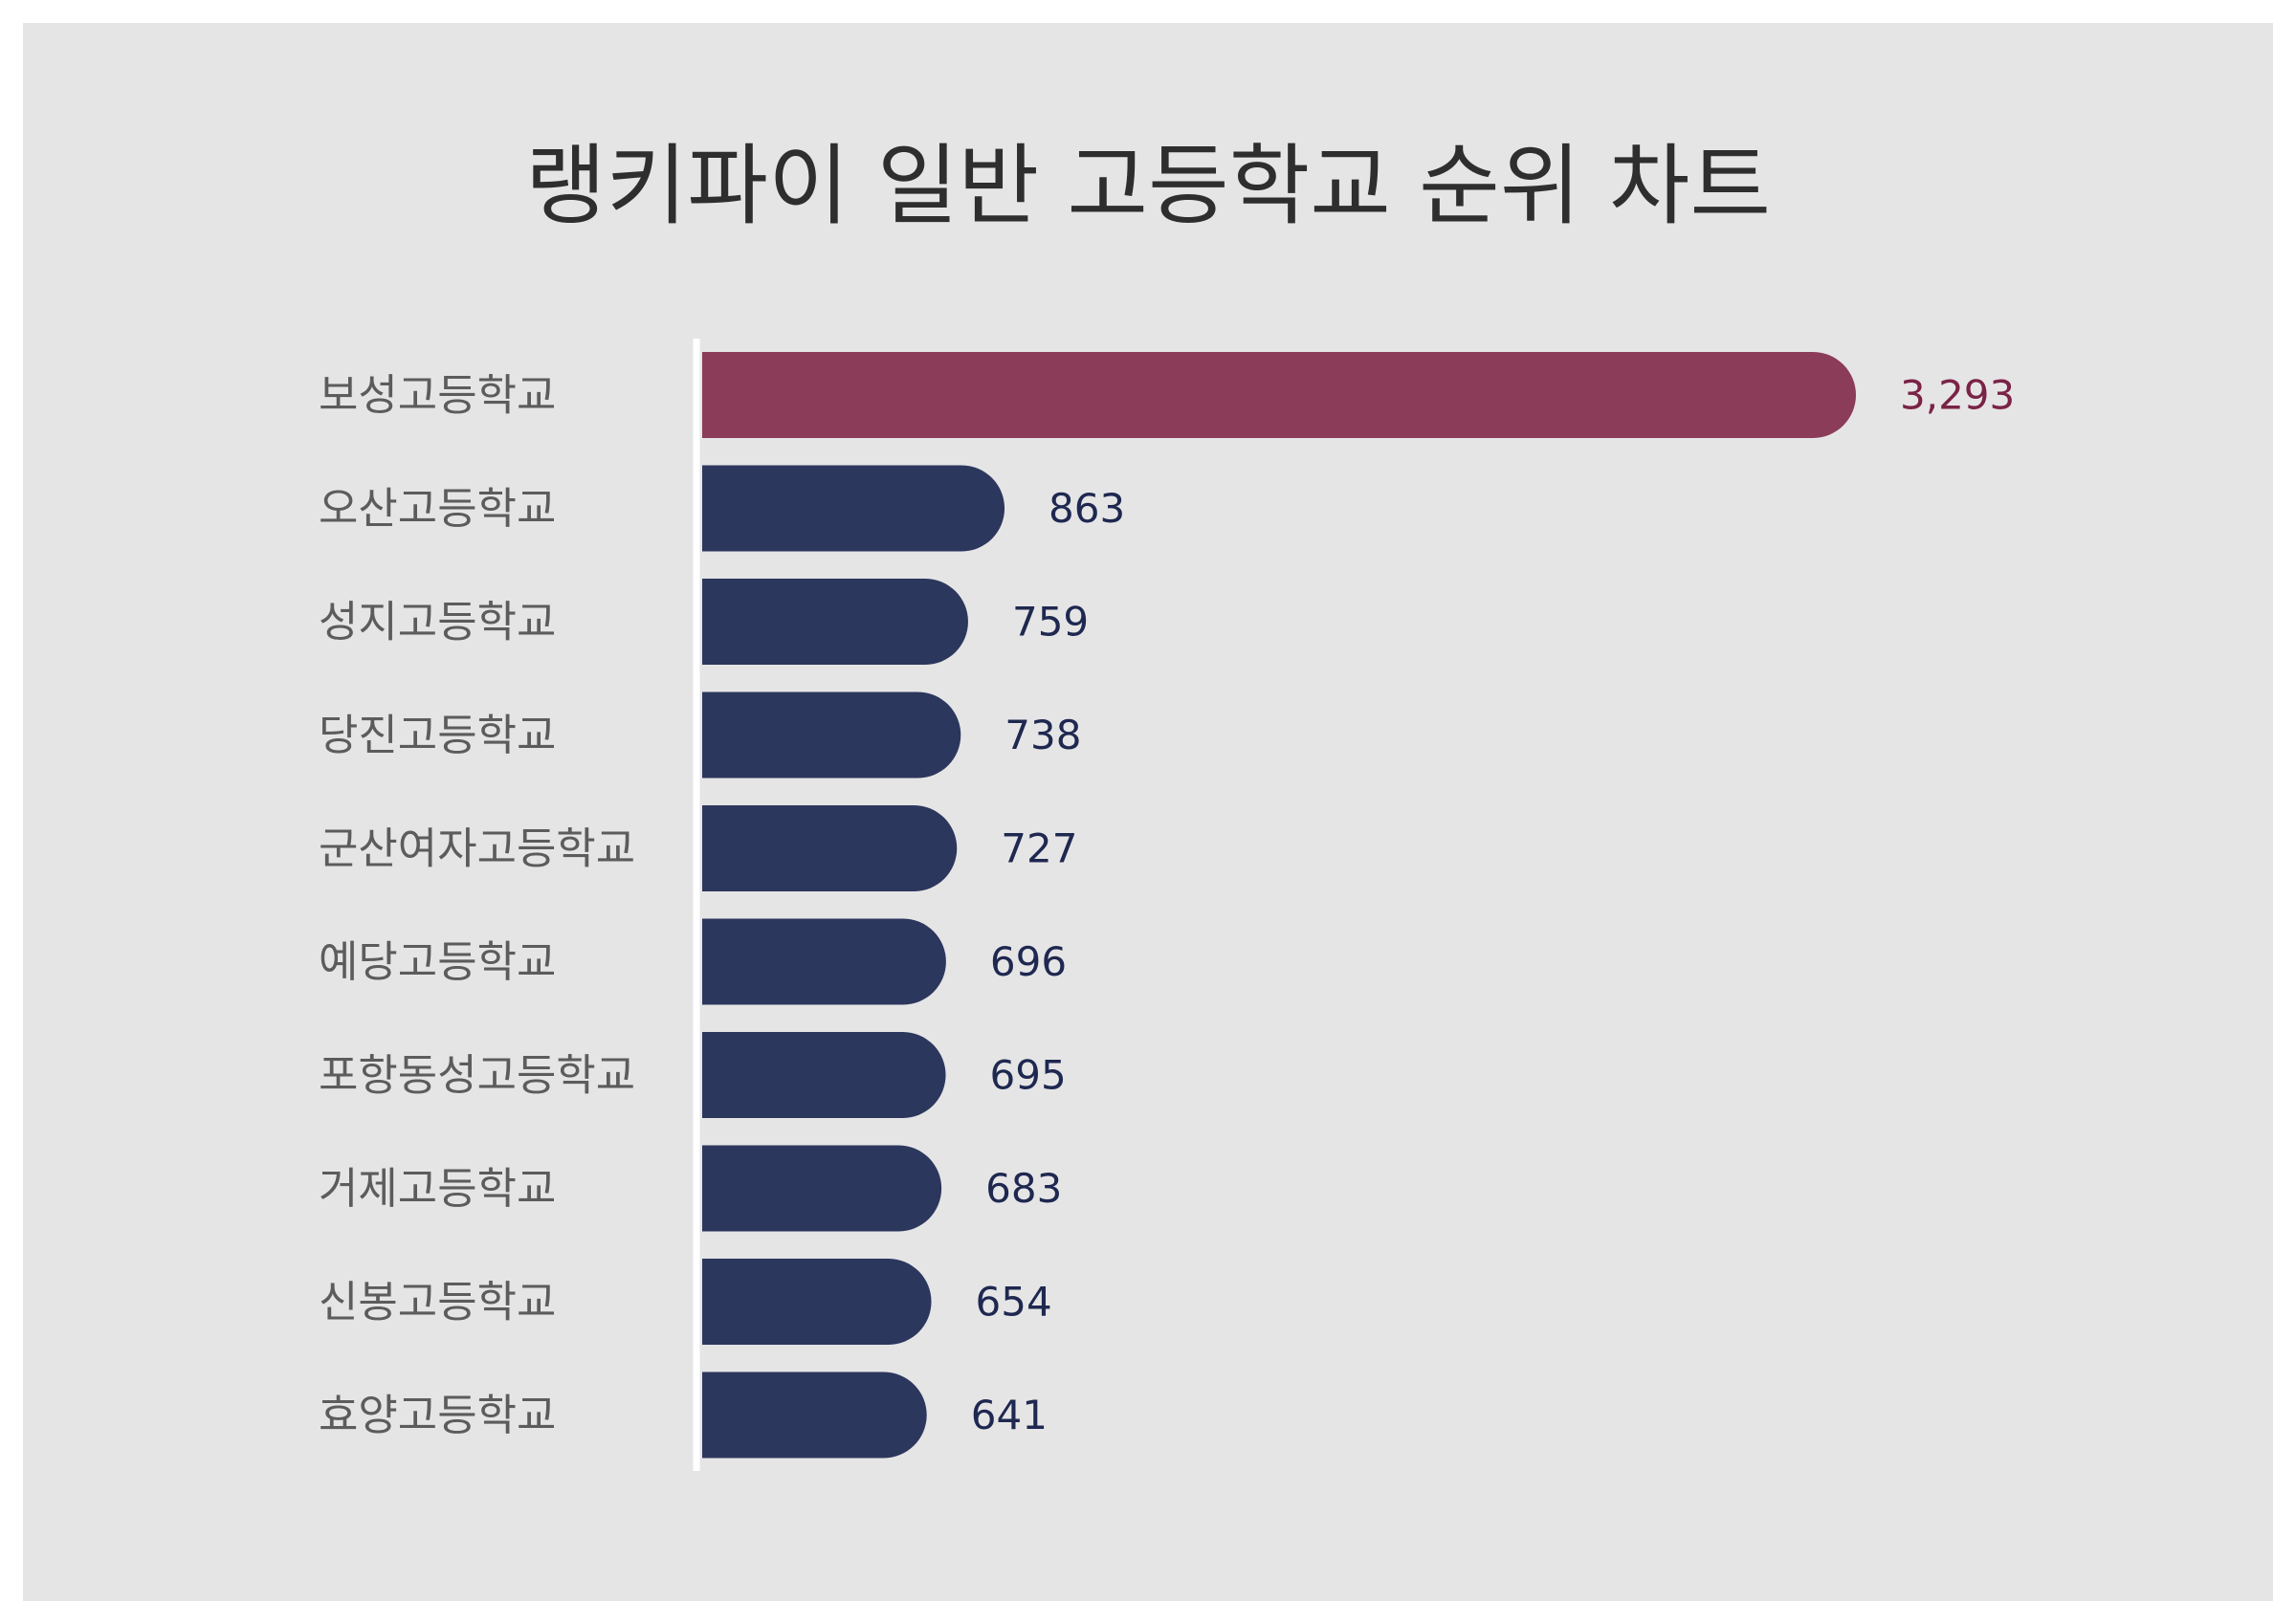  What do you see at coordinates (1024, 1188) in the screenshot?
I see `value-label-8: 683` at bounding box center [1024, 1188].